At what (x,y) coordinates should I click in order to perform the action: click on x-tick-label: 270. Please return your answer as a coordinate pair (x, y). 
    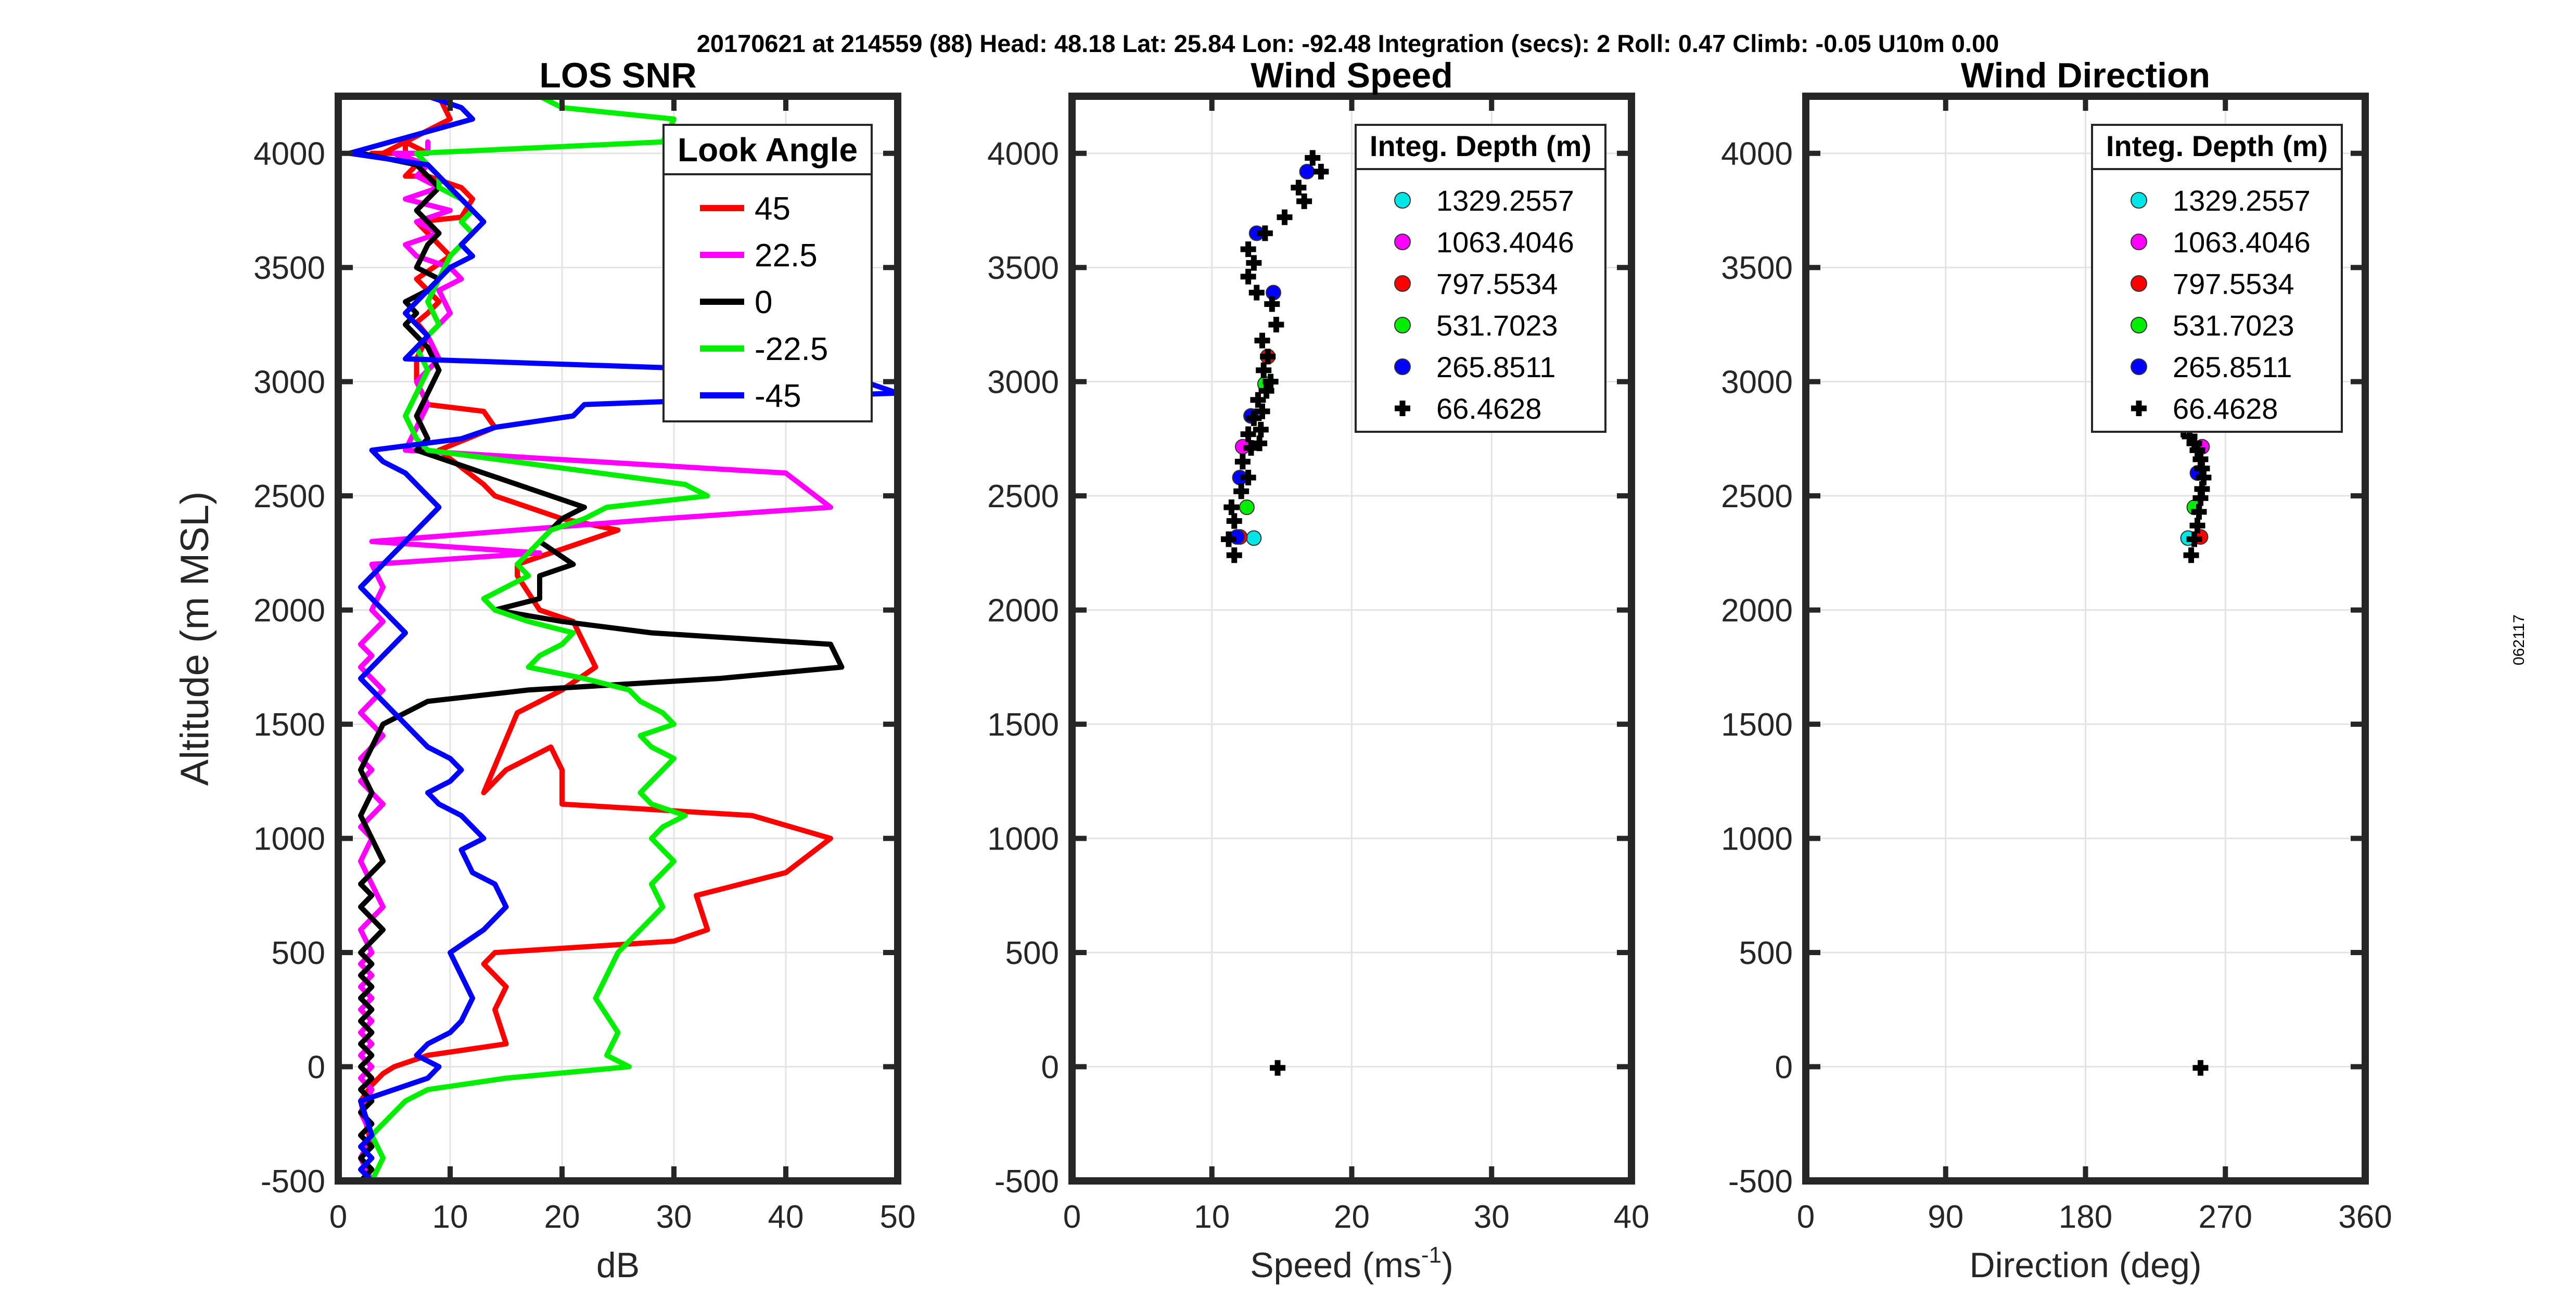
    Looking at the image, I should click on (2225, 1217).